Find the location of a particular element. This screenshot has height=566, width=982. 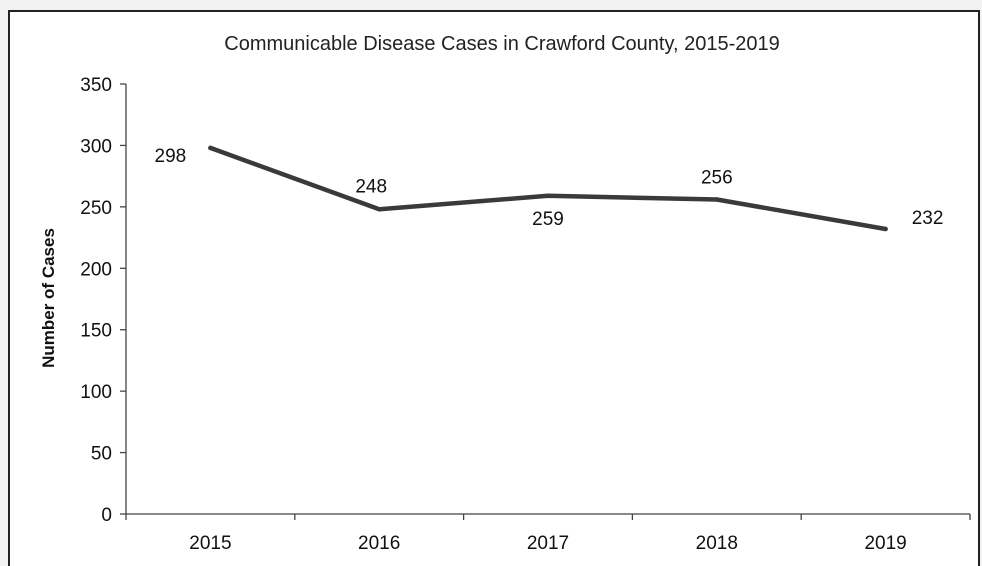

y-tick-label: 50 is located at coordinates (101, 454).